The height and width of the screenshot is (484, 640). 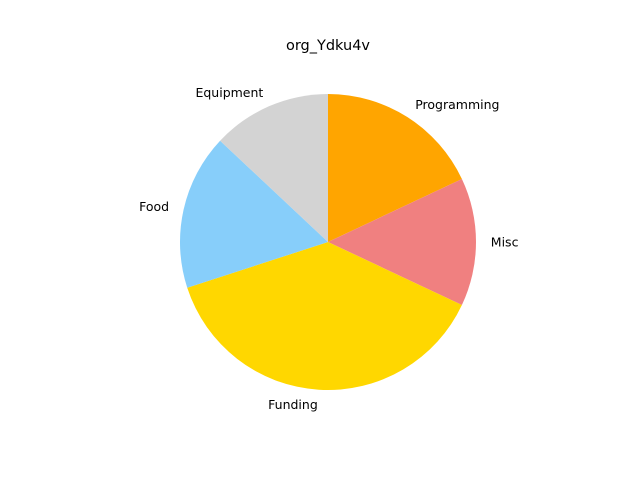 I want to click on slice-label-equipment: Equipment, so click(x=229, y=92).